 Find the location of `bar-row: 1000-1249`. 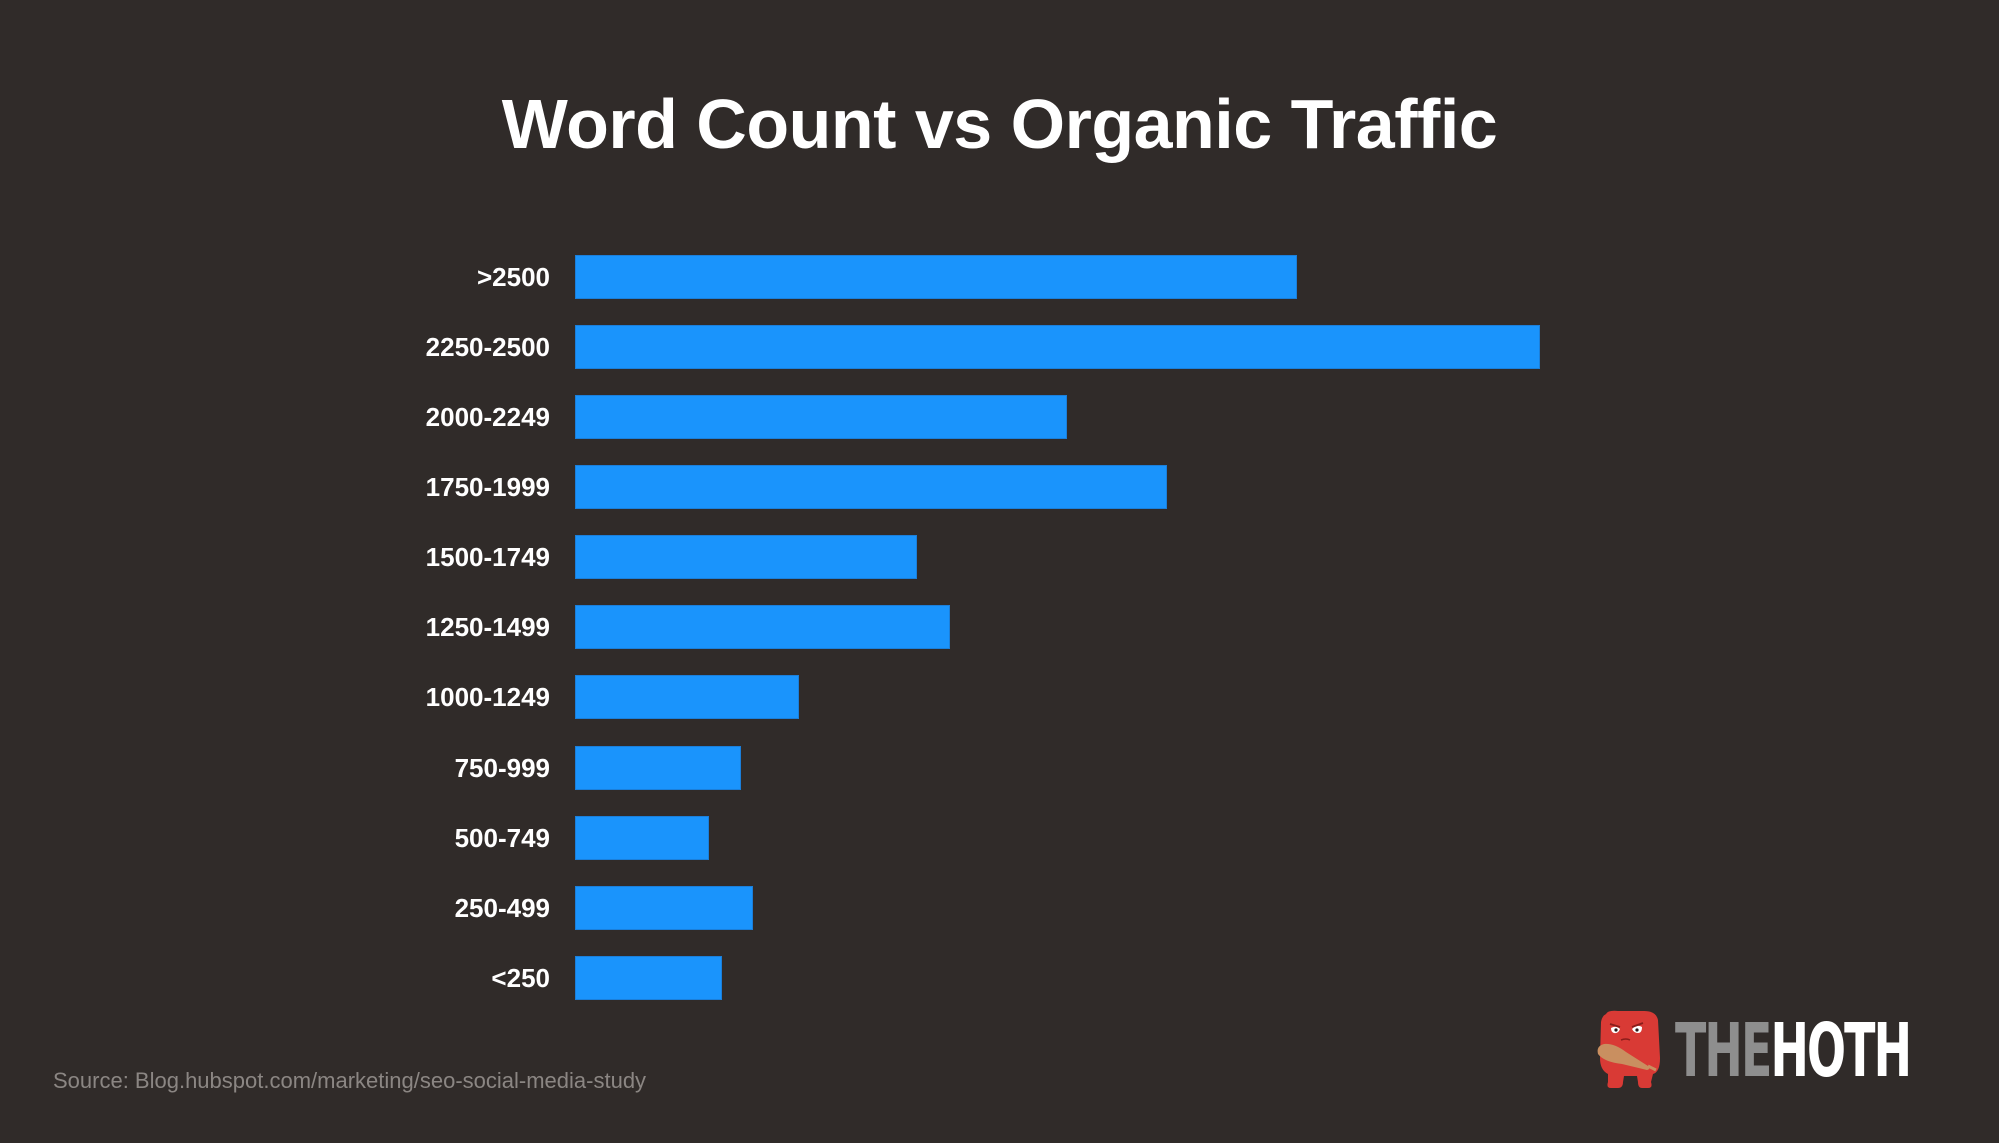

bar-row: 1000-1249 is located at coordinates (999, 697).